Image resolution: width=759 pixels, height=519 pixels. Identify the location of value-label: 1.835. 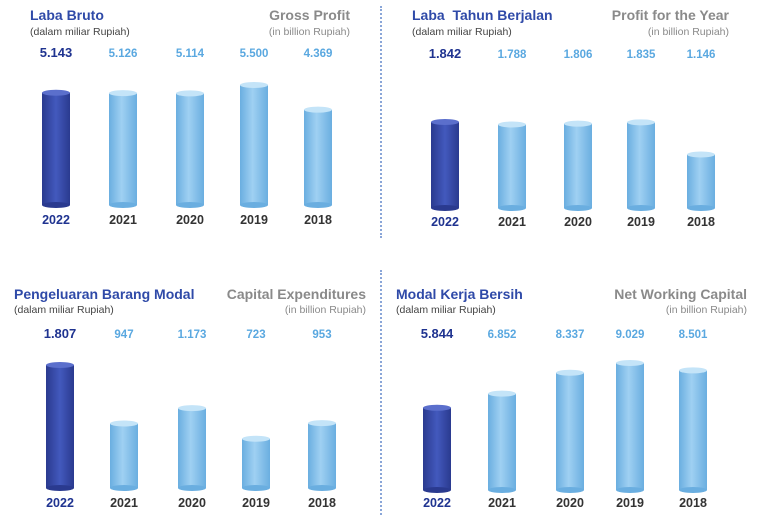
(641, 55).